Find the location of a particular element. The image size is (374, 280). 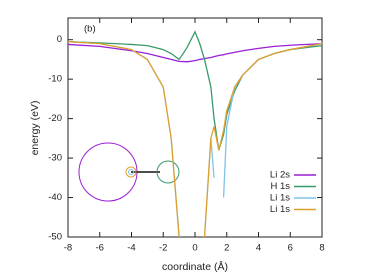

x-tick-label: -4 is located at coordinates (131, 248).